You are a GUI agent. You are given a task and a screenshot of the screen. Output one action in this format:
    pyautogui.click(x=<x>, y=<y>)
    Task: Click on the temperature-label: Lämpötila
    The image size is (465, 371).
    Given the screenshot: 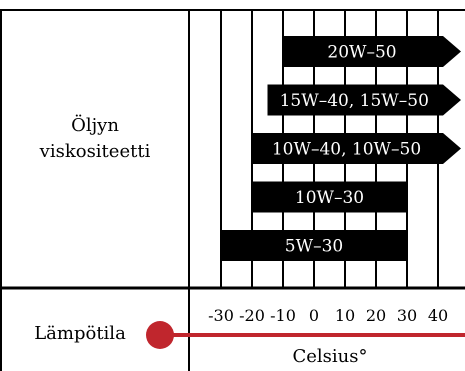 What is the action you would take?
    pyautogui.click(x=80, y=333)
    